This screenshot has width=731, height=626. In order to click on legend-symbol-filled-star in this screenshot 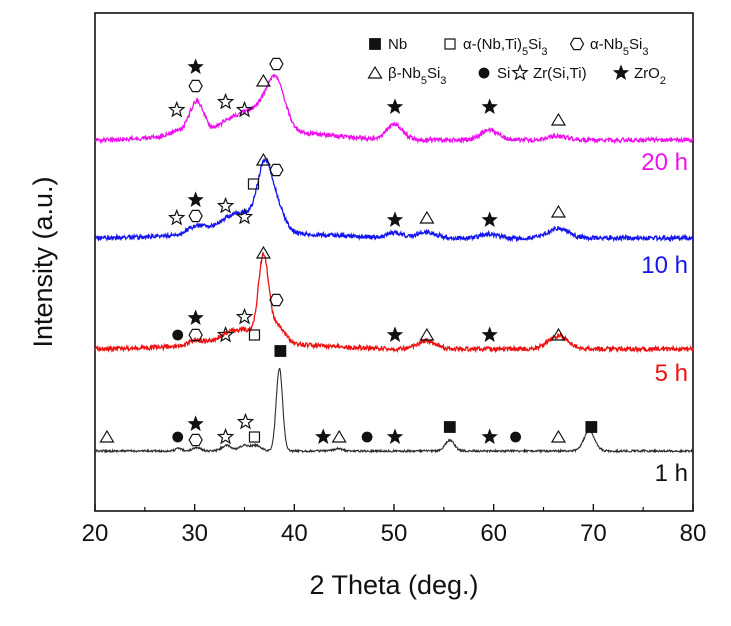, I will do `click(621, 72)`.